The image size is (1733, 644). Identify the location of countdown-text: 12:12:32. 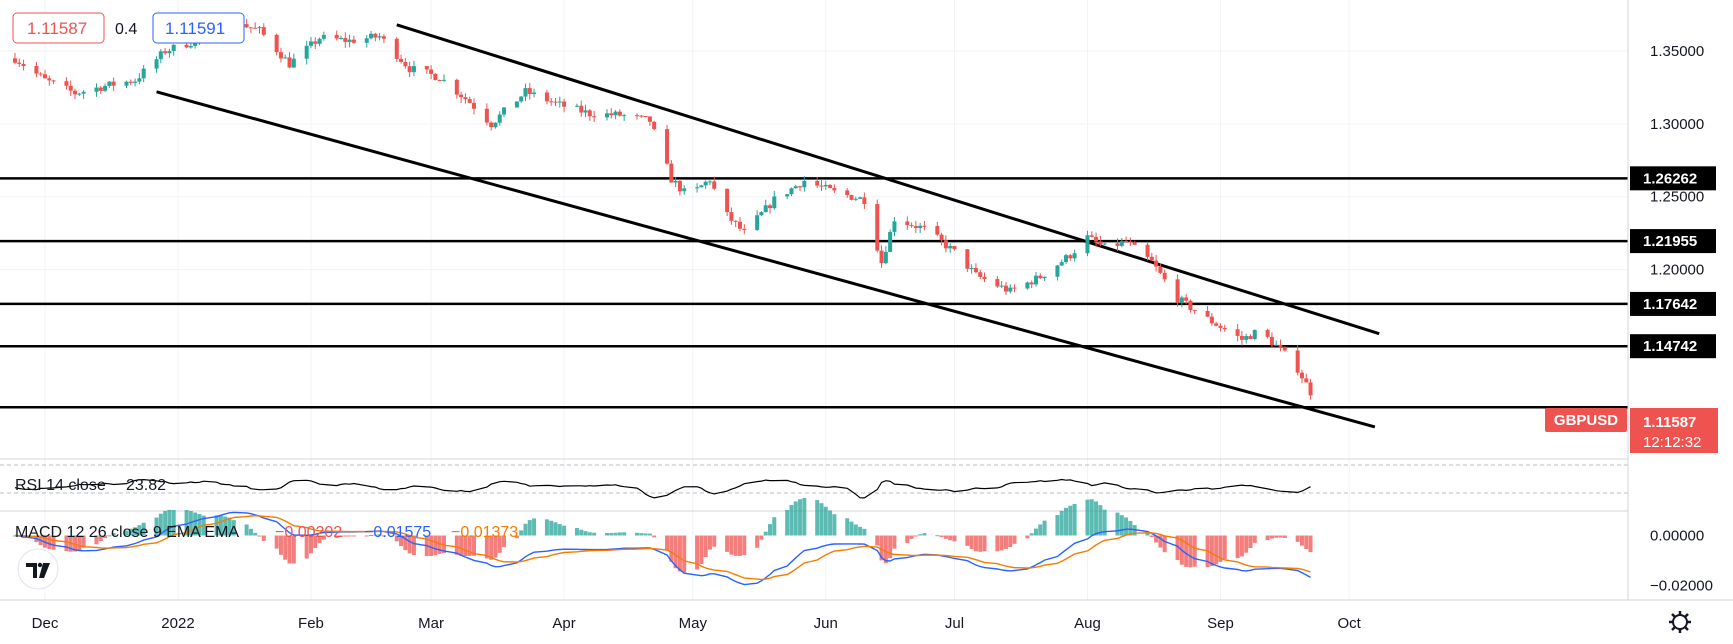
(1672, 442).